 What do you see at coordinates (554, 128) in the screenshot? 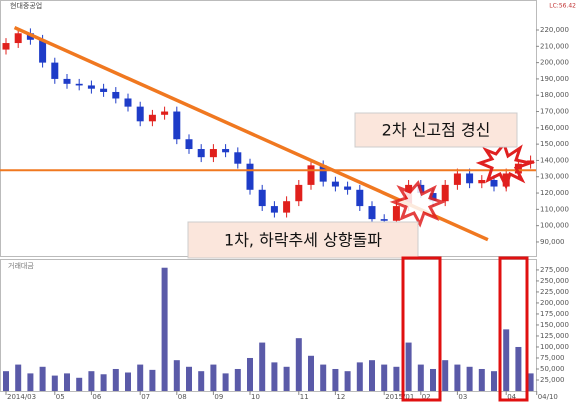
I see `y-tick-label: 160,000` at bounding box center [554, 128].